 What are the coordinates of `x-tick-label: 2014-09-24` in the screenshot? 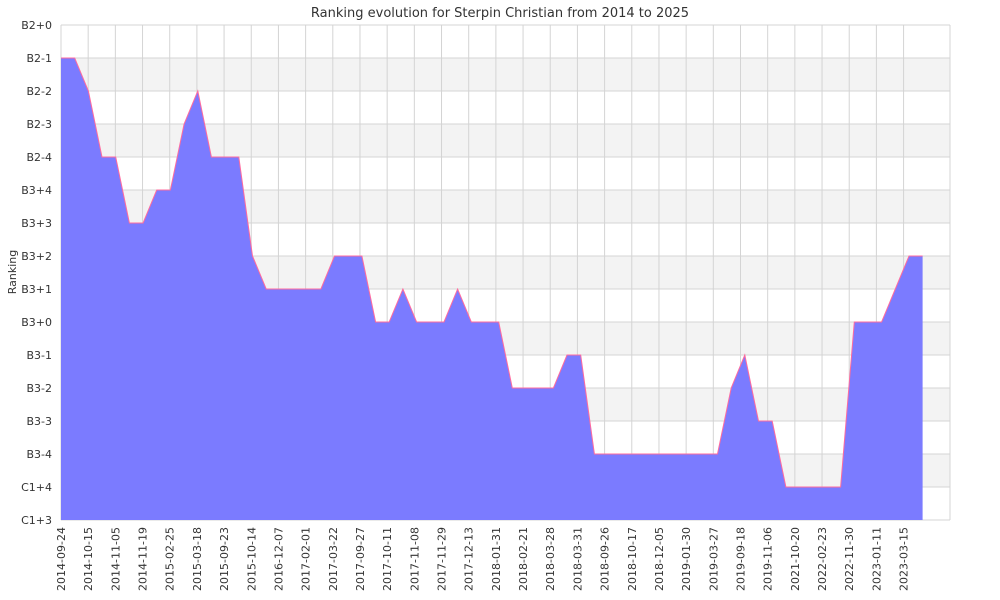 It's located at (61, 559).